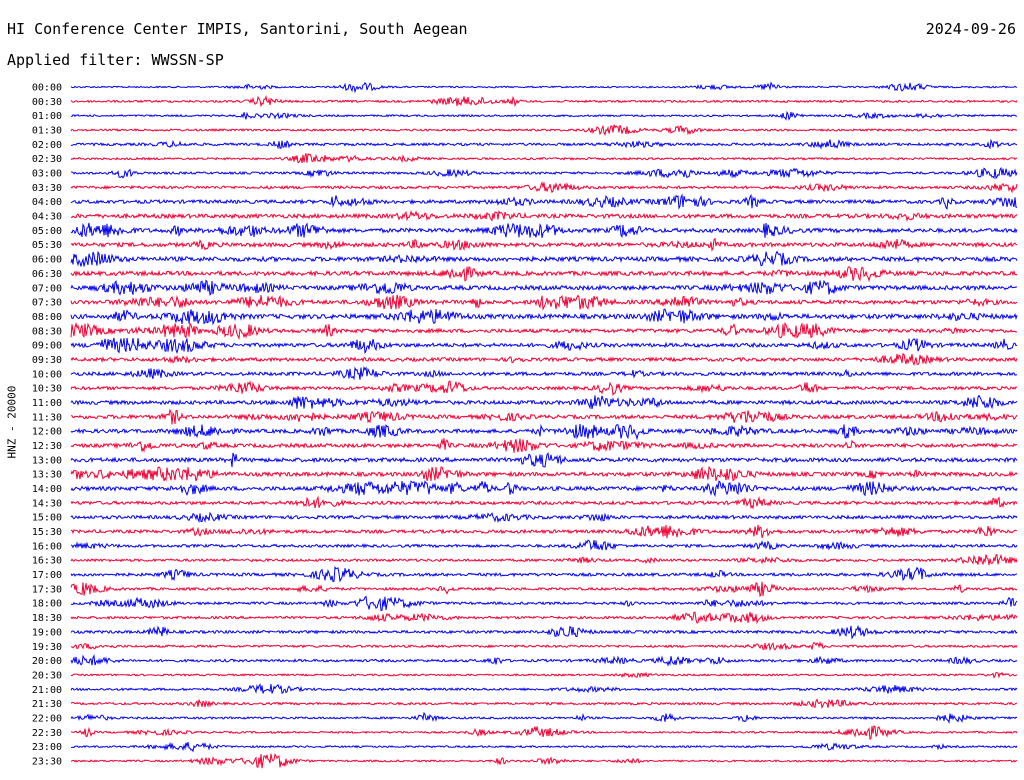 Image resolution: width=1024 pixels, height=780 pixels. What do you see at coordinates (47, 188) in the screenshot?
I see `time-label: 03:30` at bounding box center [47, 188].